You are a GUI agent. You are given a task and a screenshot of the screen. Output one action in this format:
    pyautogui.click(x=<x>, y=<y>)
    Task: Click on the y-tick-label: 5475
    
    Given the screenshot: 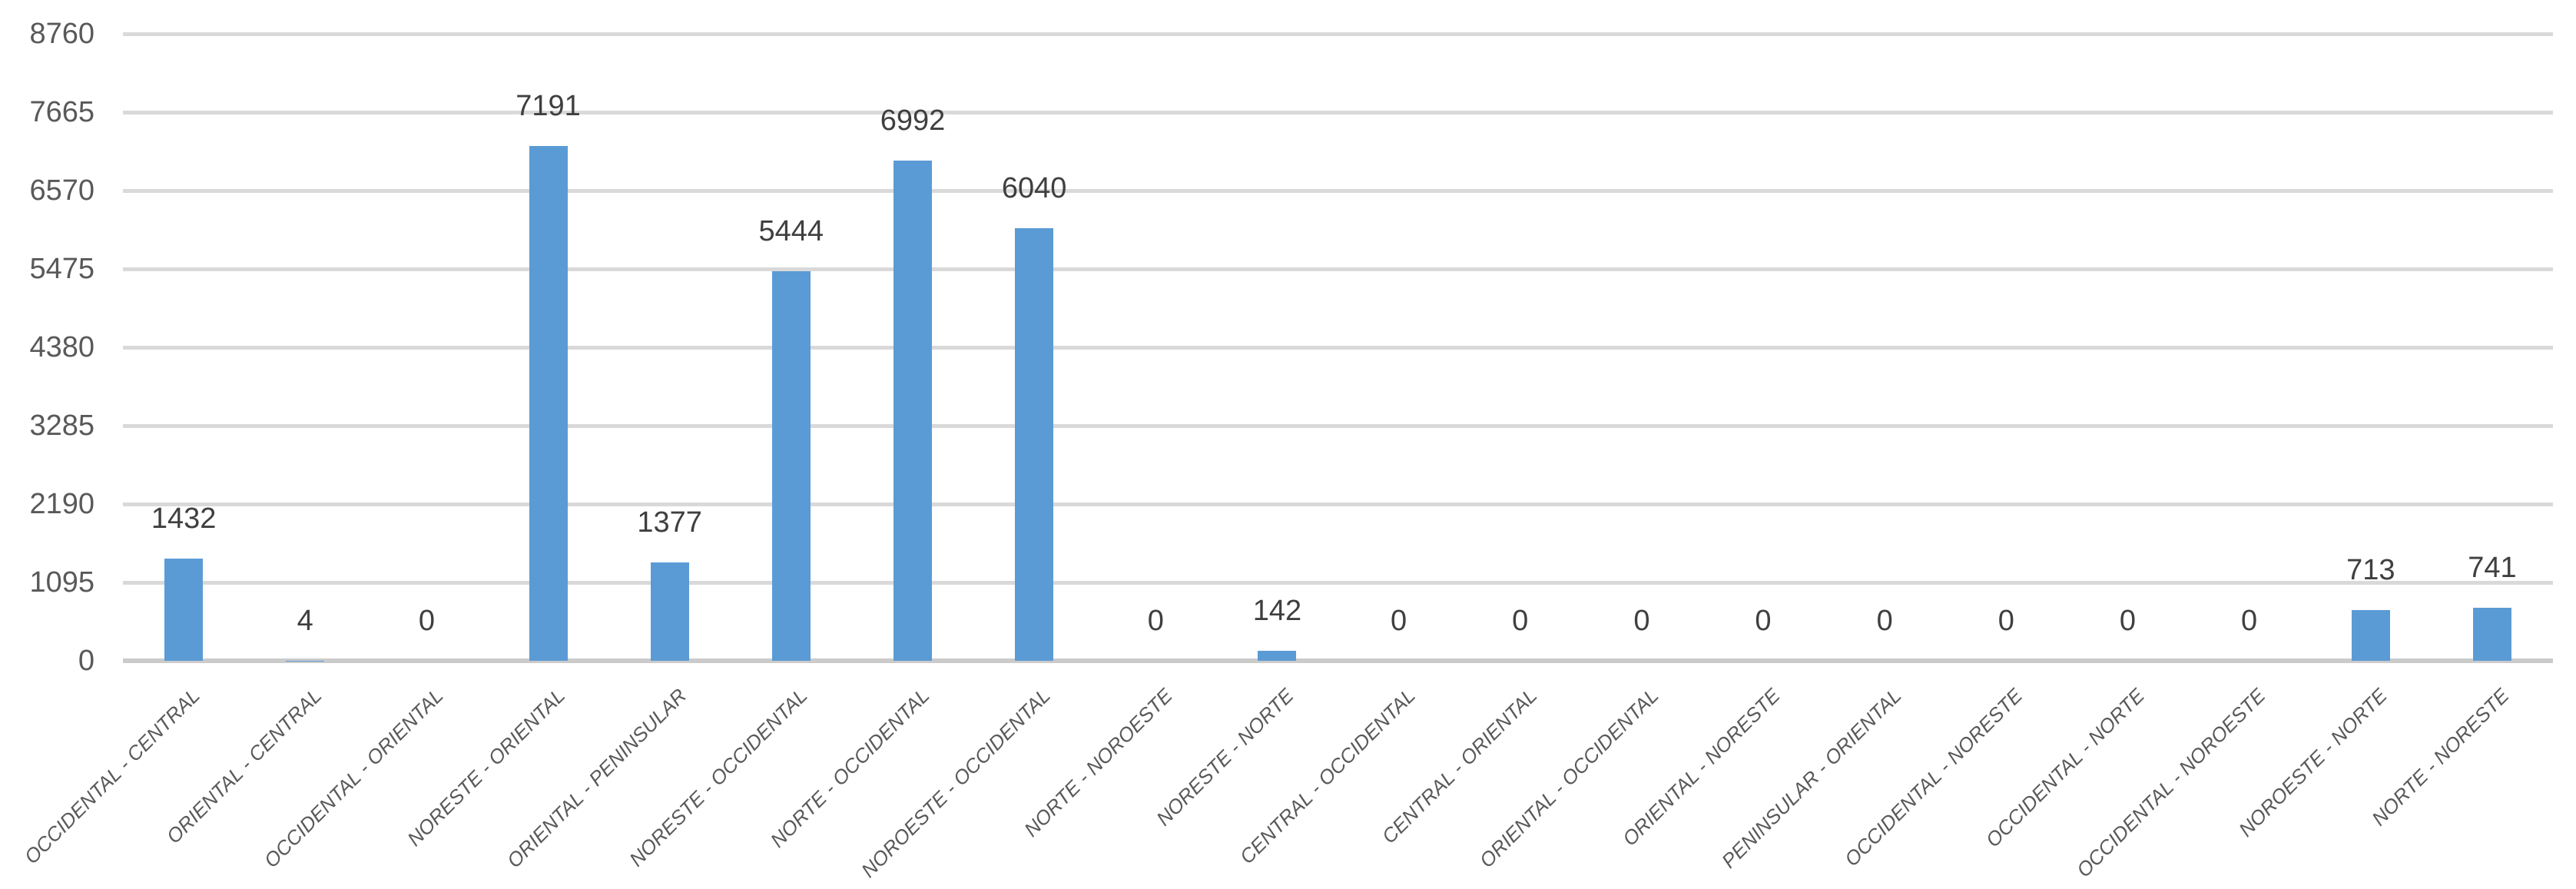 What is the action you would take?
    pyautogui.click(x=61, y=269)
    